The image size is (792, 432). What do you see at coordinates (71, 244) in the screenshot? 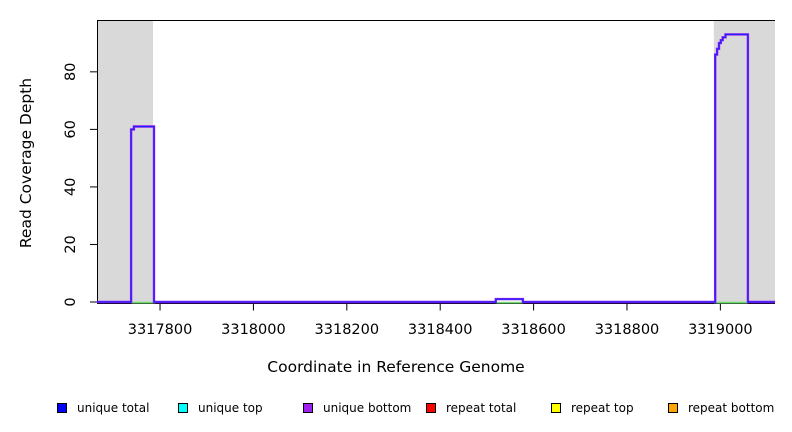
I see `y-tick-label: 20` at bounding box center [71, 244].